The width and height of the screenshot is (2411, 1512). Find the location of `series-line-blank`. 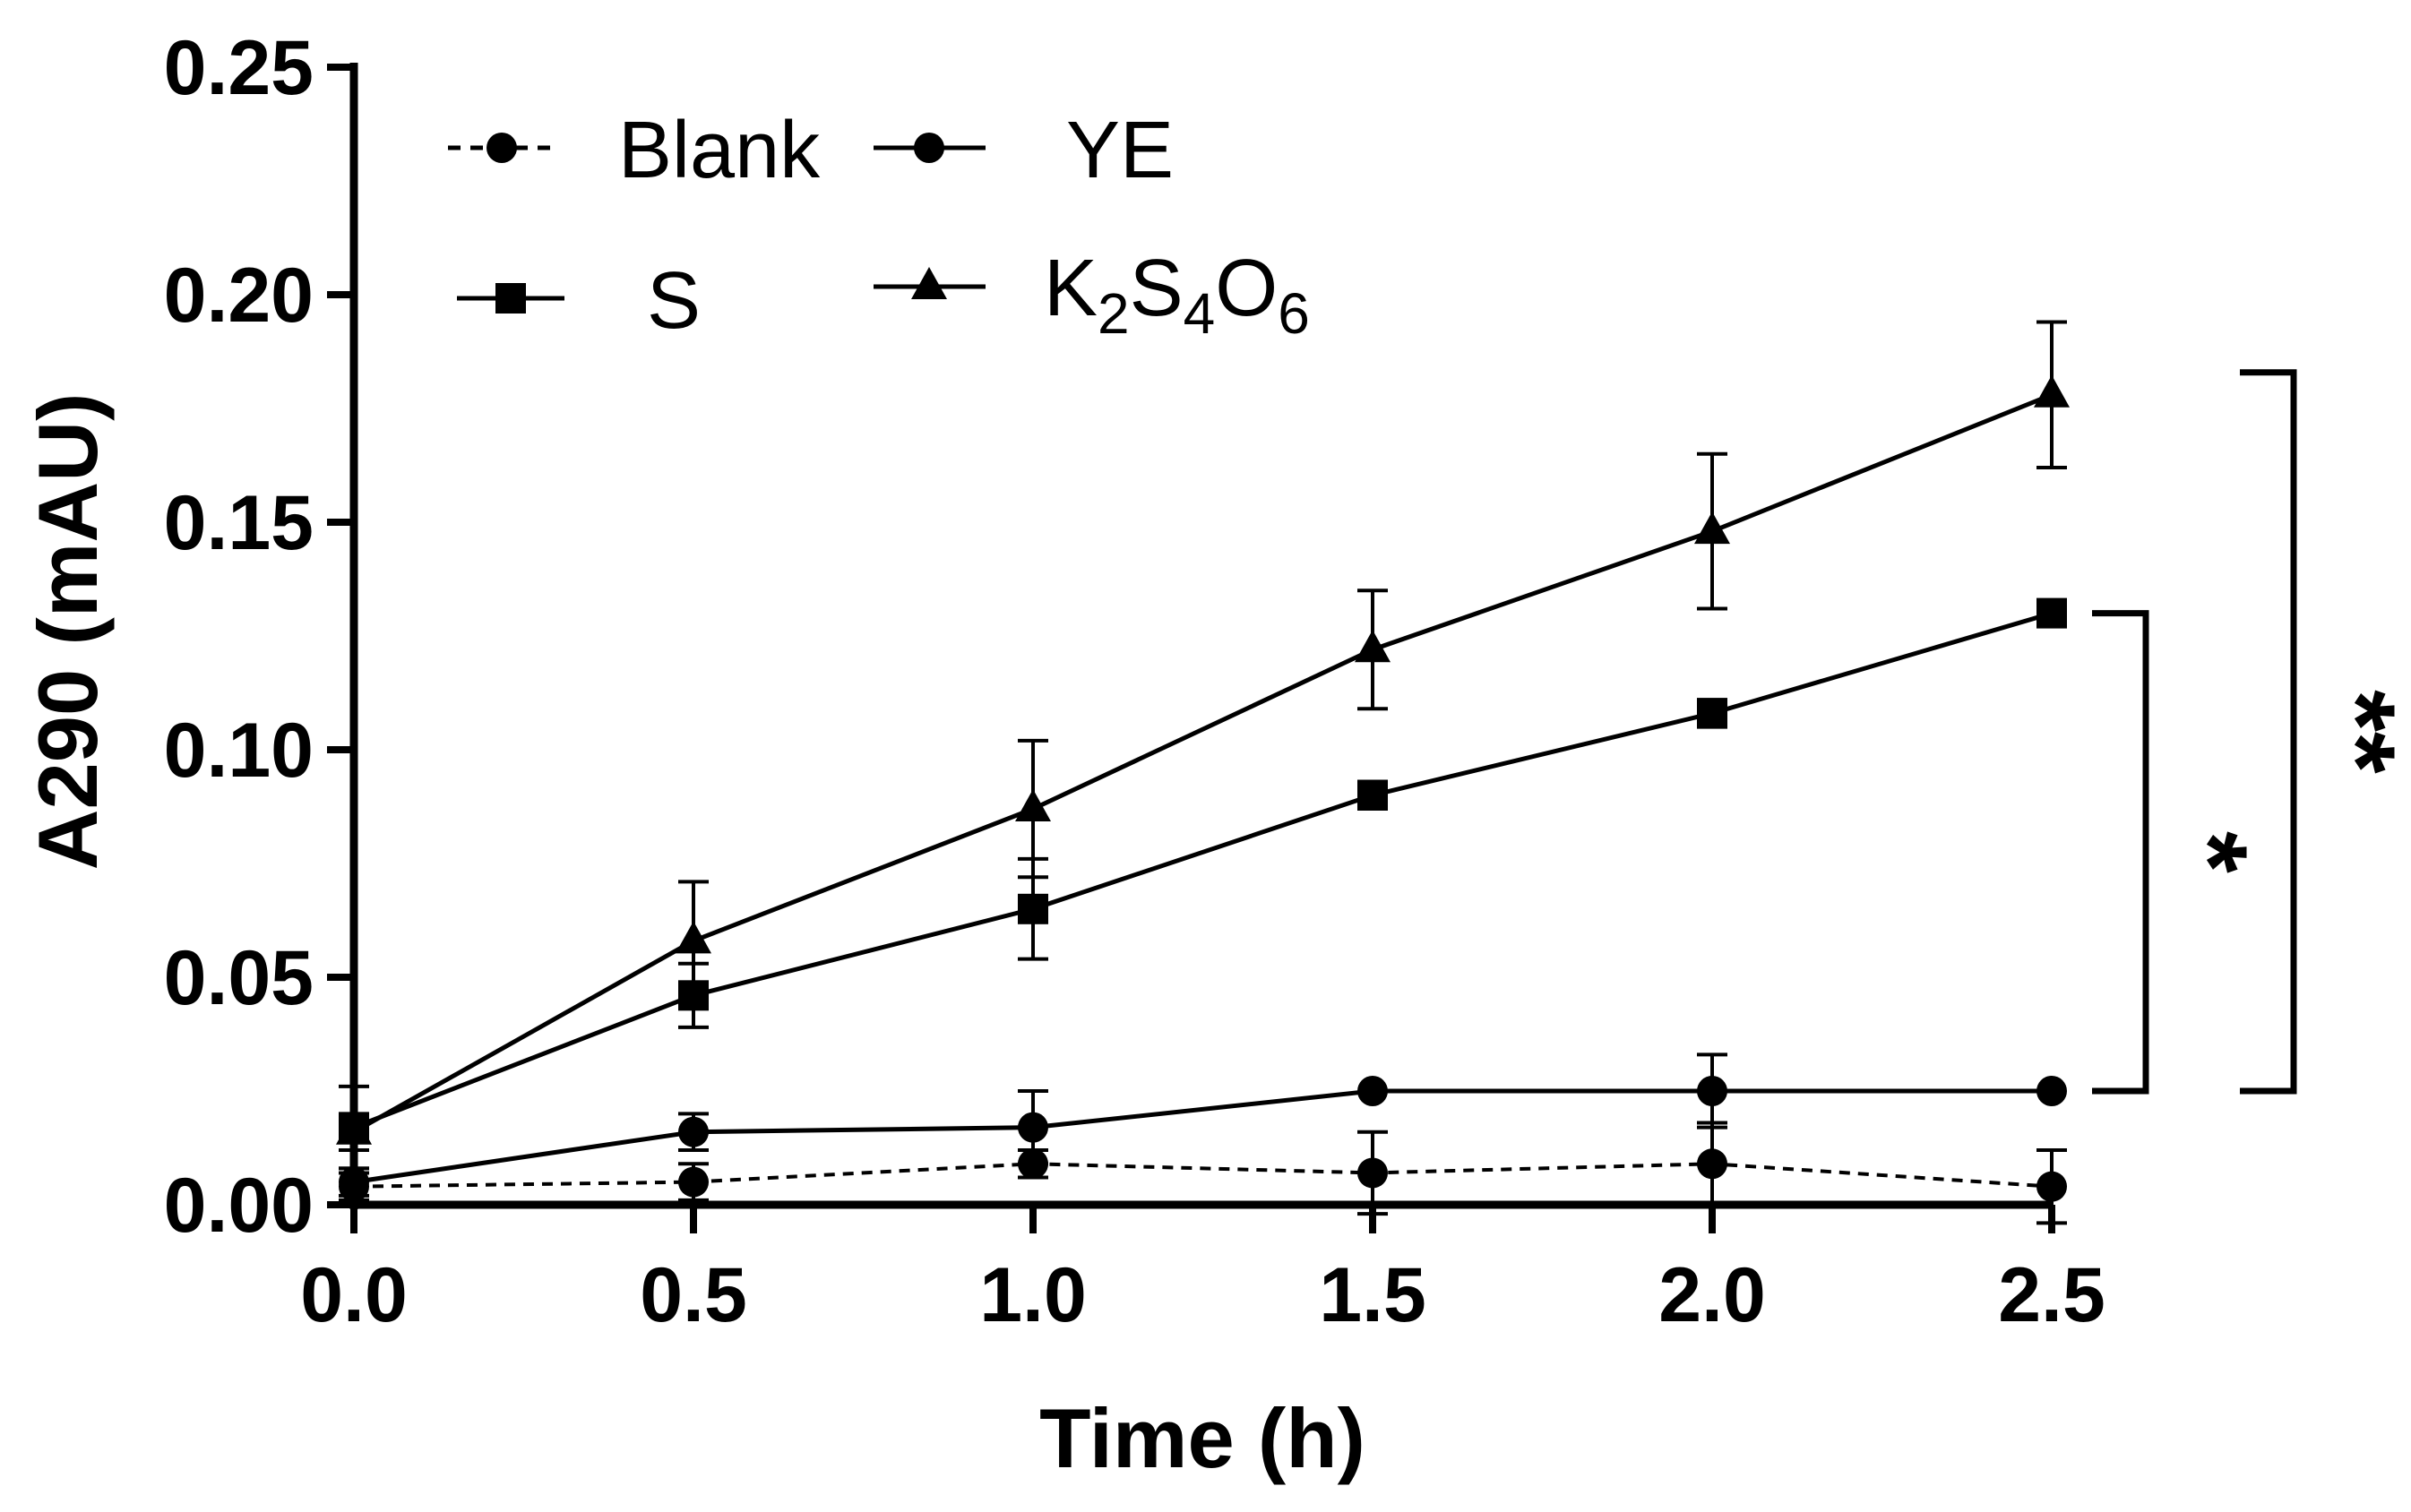

series-line-blank is located at coordinates (1203, 1176).